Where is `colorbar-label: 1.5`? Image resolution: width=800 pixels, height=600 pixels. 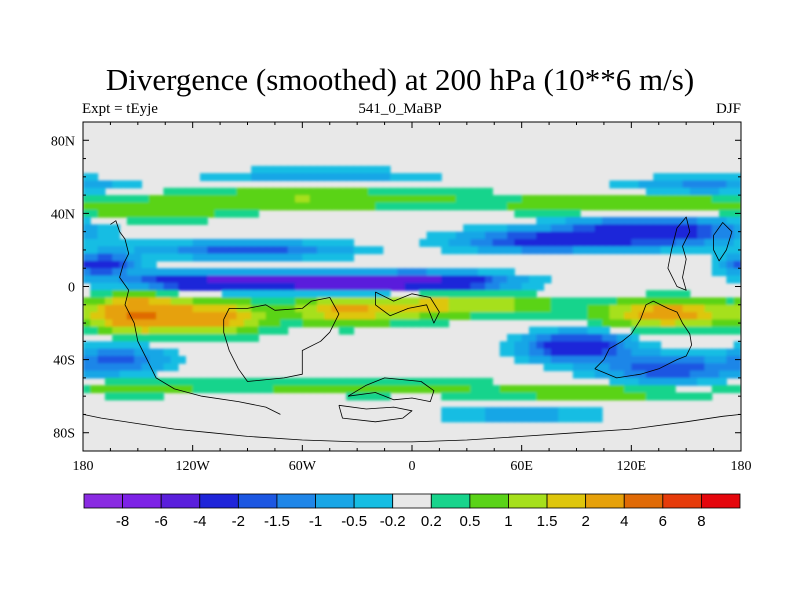 colorbar-label: 1.5 is located at coordinates (547, 521).